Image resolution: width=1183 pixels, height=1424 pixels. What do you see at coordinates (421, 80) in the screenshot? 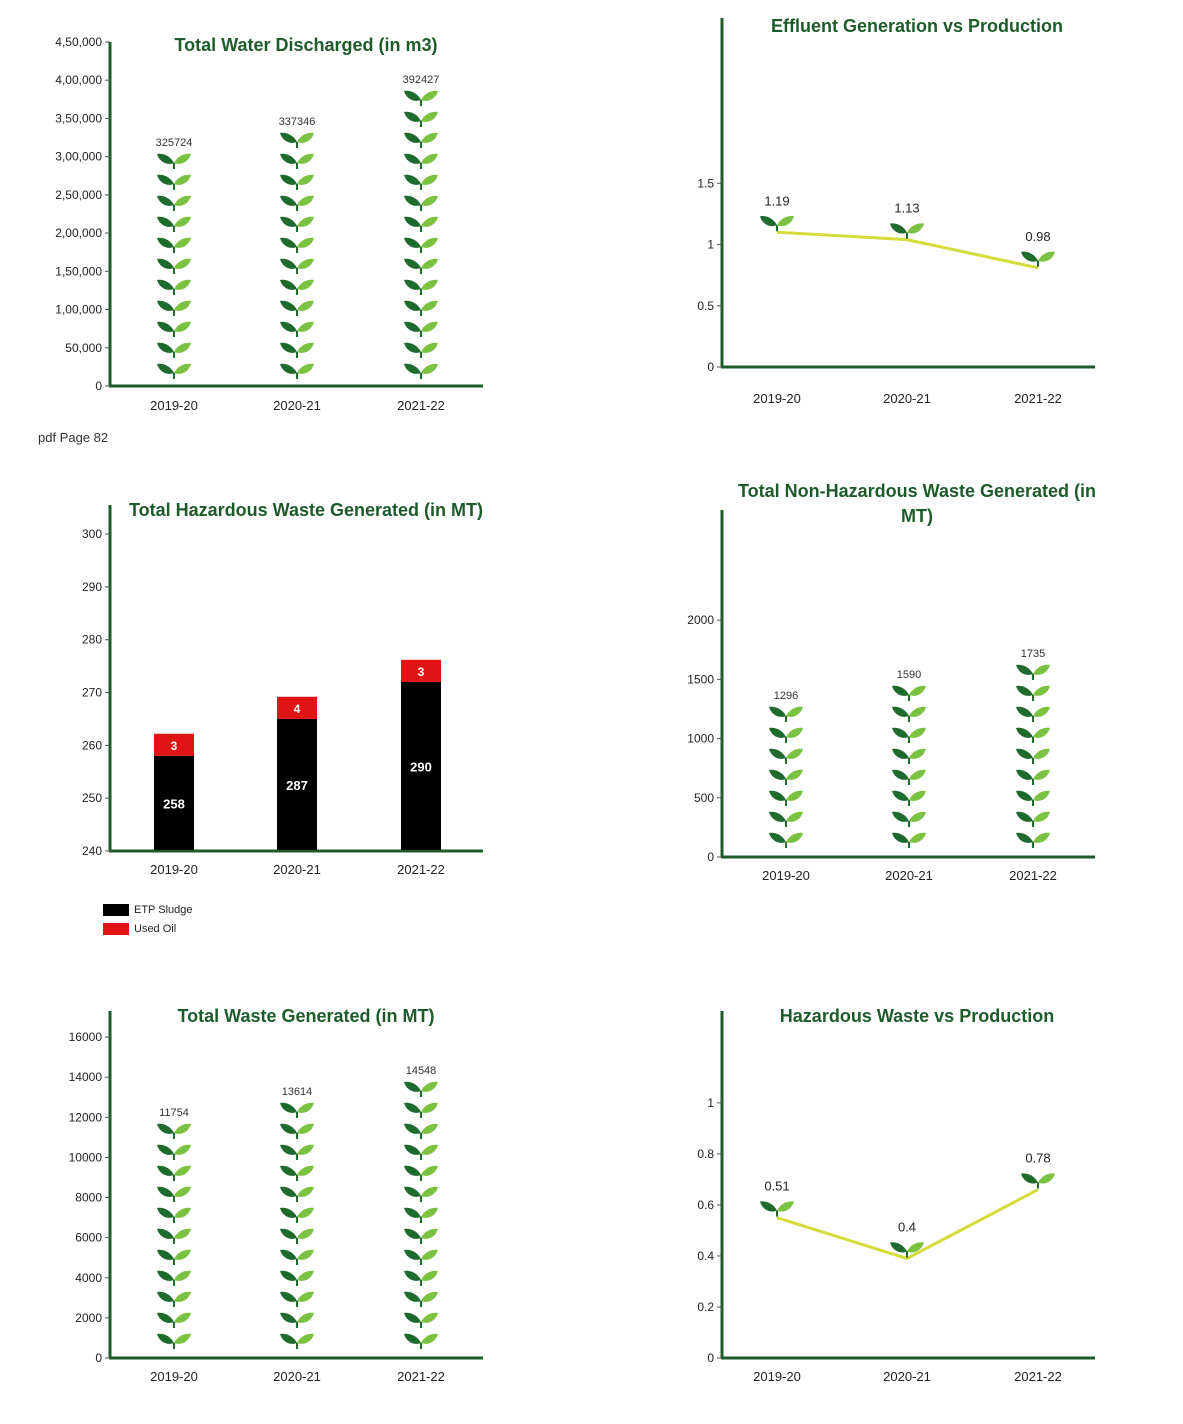
I see `data-label: 392427` at bounding box center [421, 80].